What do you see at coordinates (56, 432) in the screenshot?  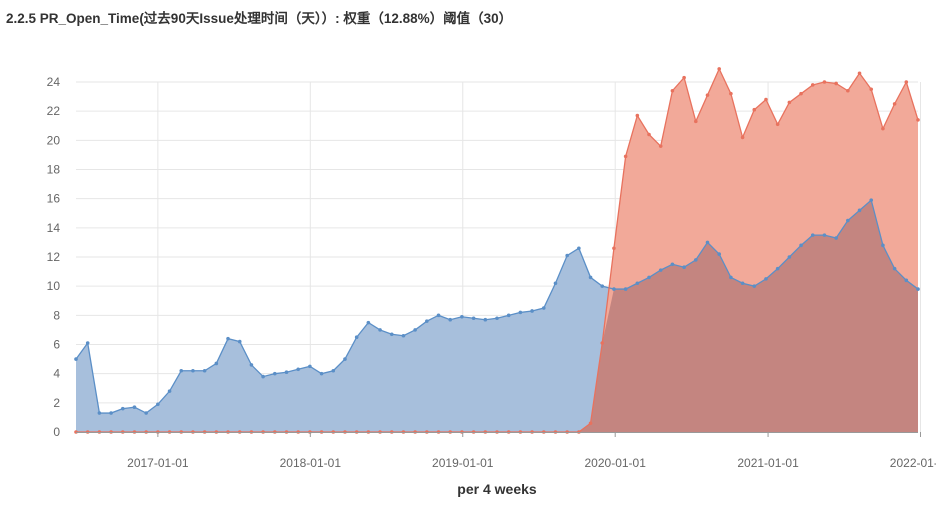 I see `y-tick-label: 0` at bounding box center [56, 432].